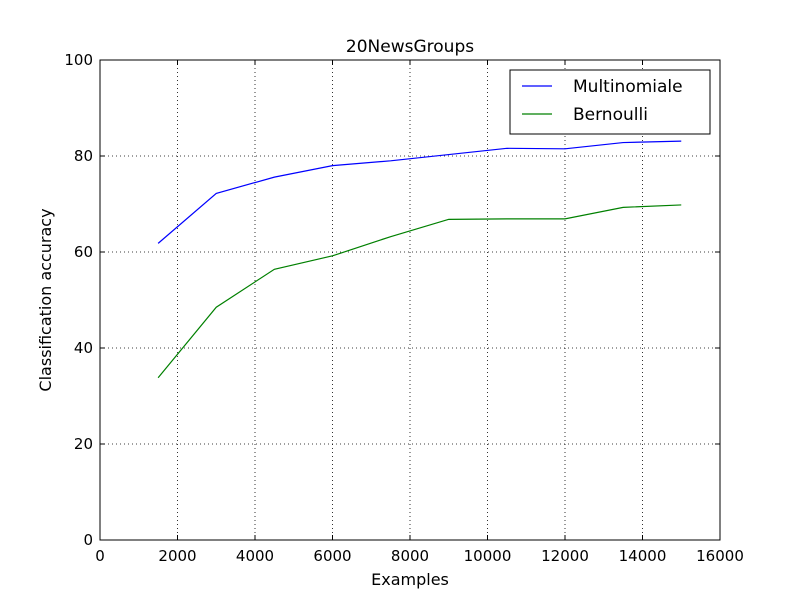 The width and height of the screenshot is (800, 600). I want to click on legend: Multinomiale Bernoulli, so click(610, 102).